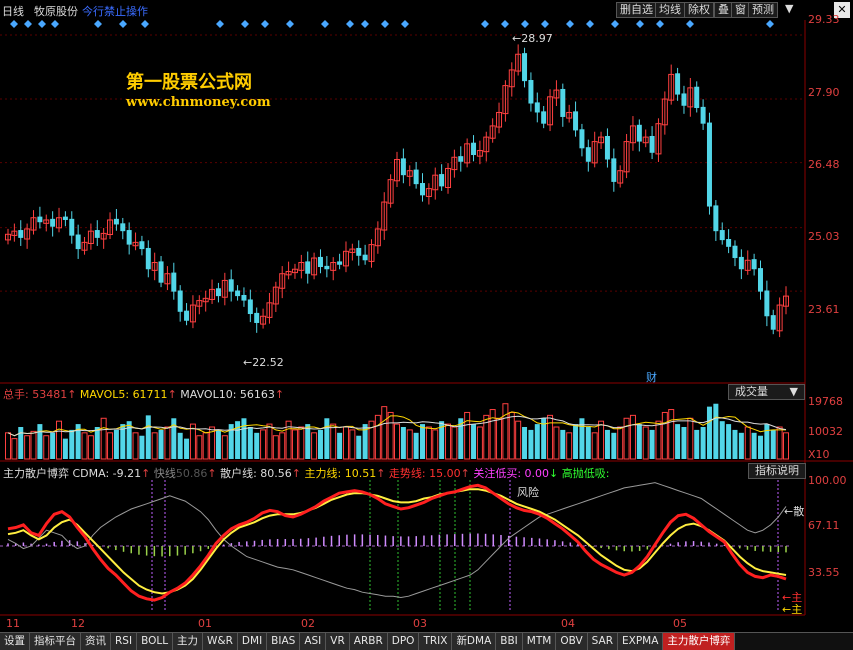  Describe the element at coordinates (825, 431) in the screenshot. I see `volume-tick: 10032` at that location.